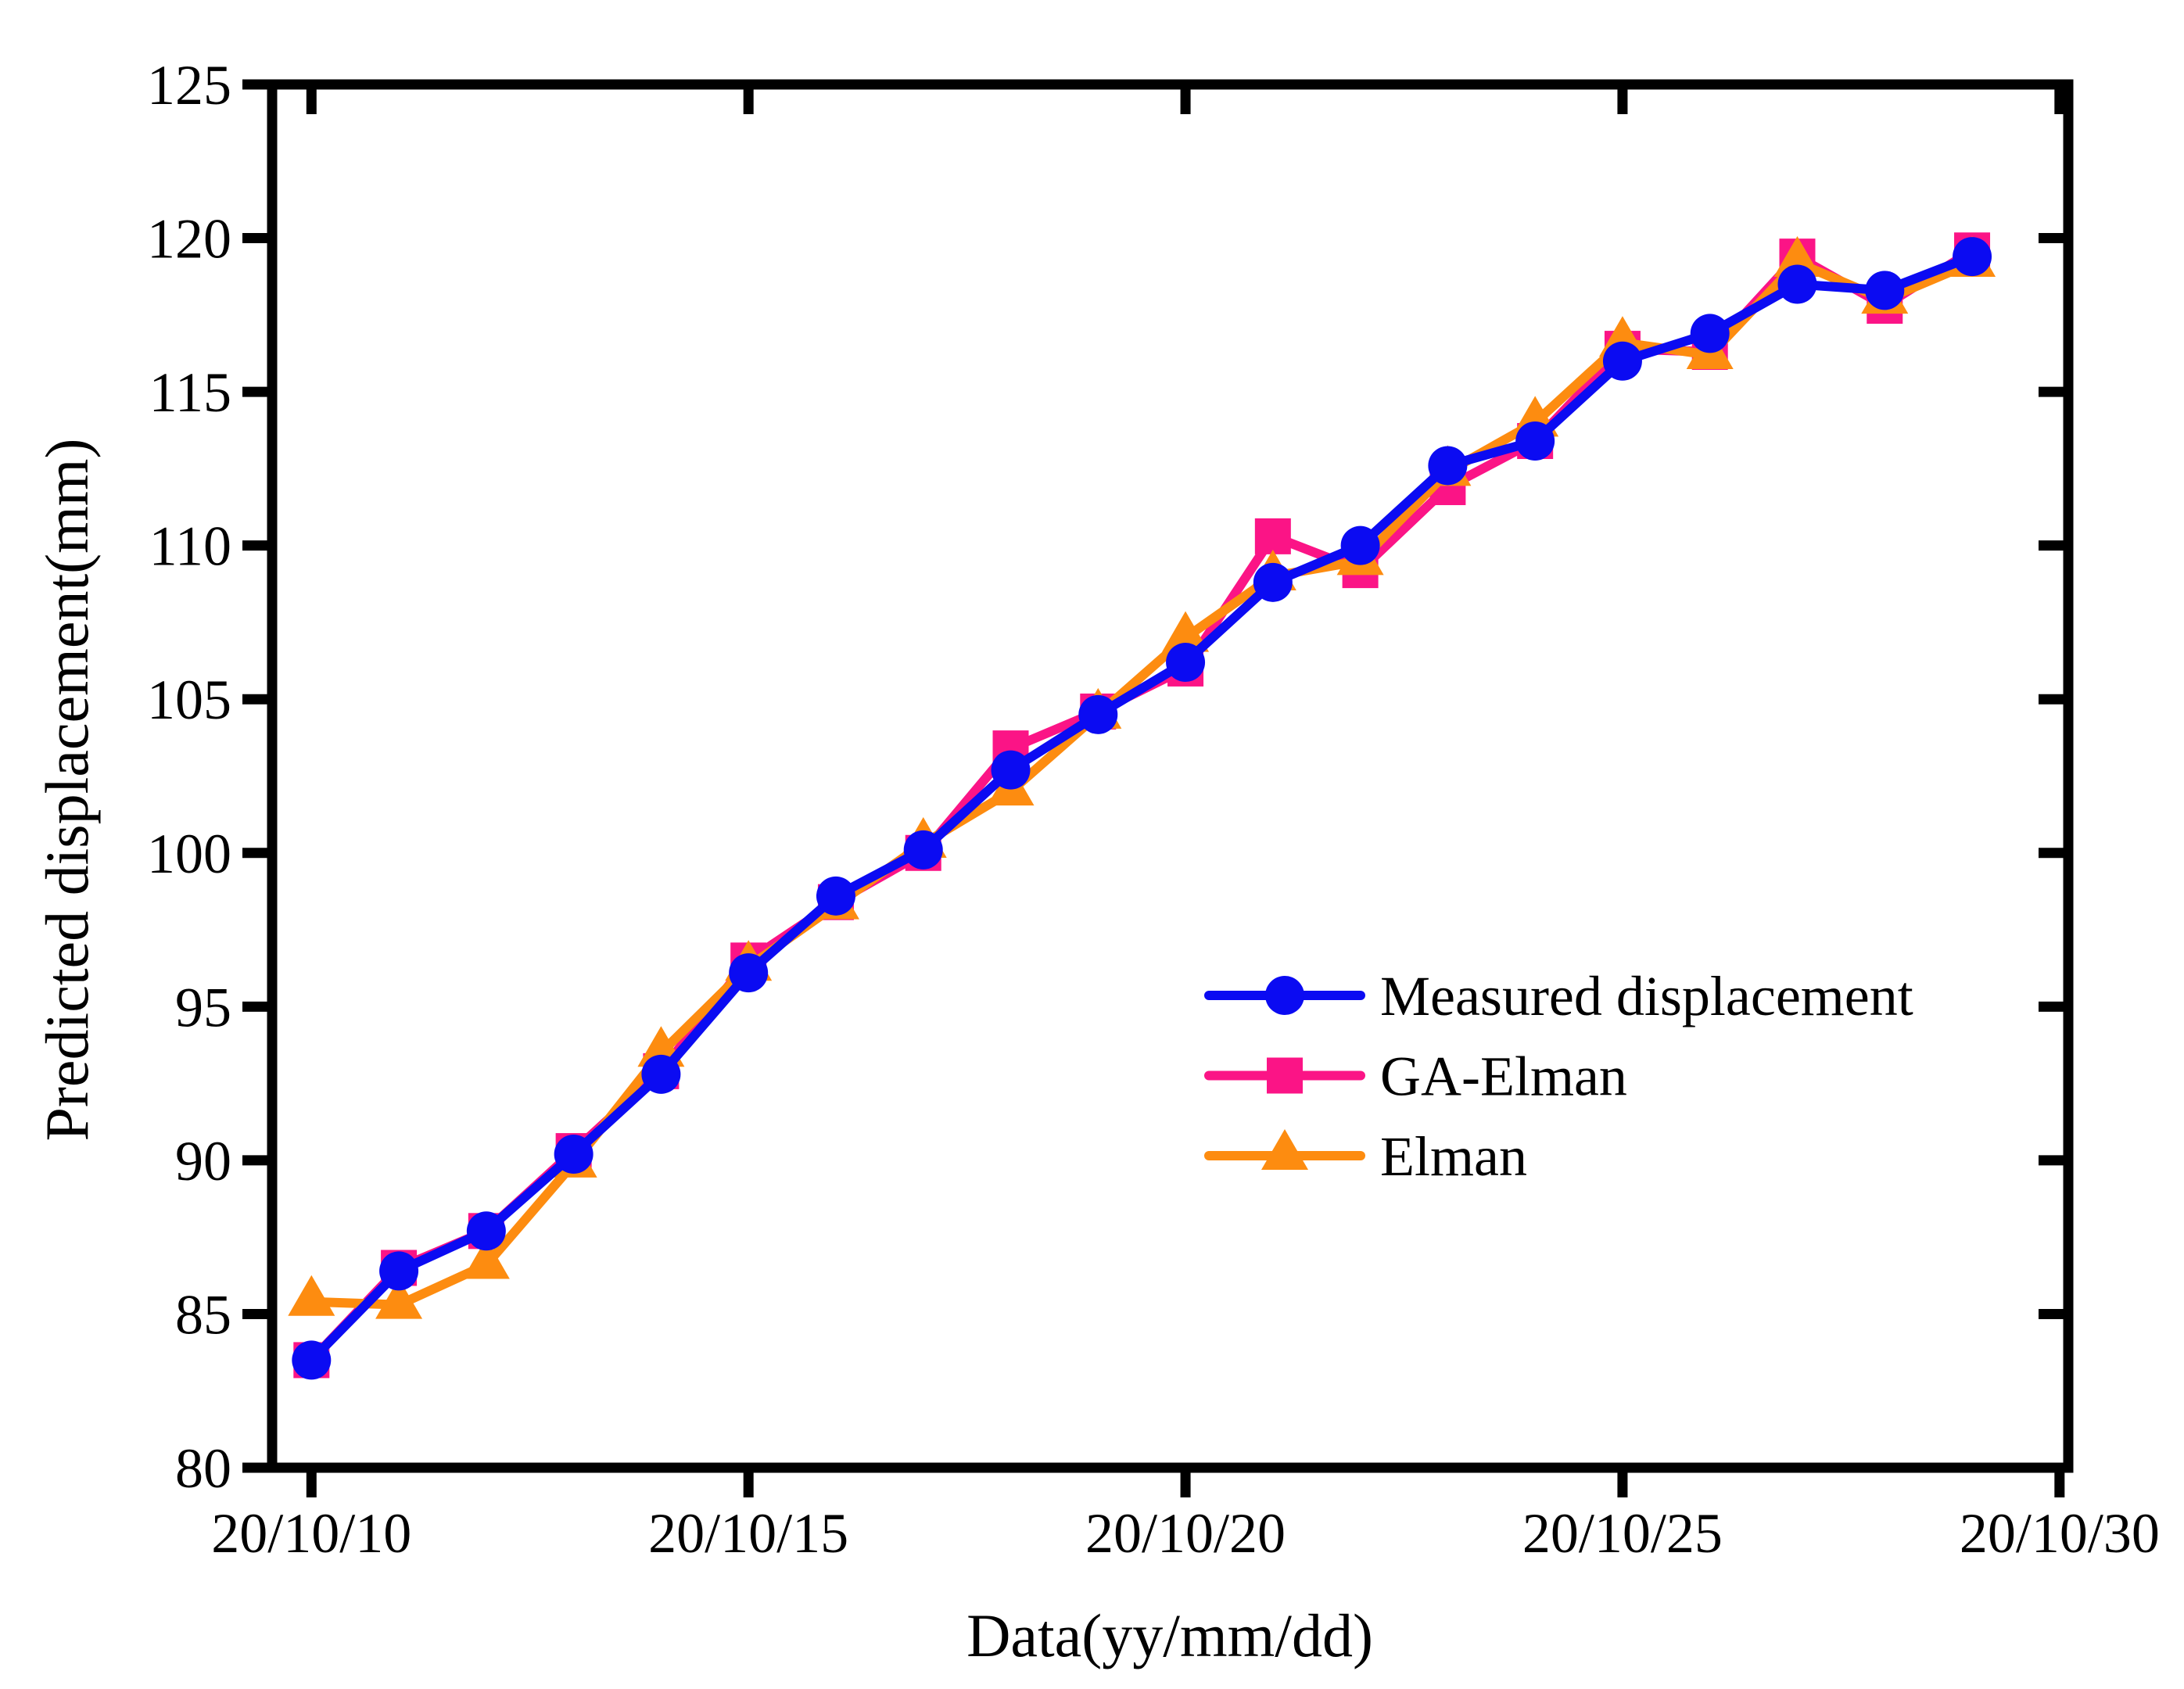  What do you see at coordinates (2060, 1533) in the screenshot?
I see `x-tick-label: 20/10/30` at bounding box center [2060, 1533].